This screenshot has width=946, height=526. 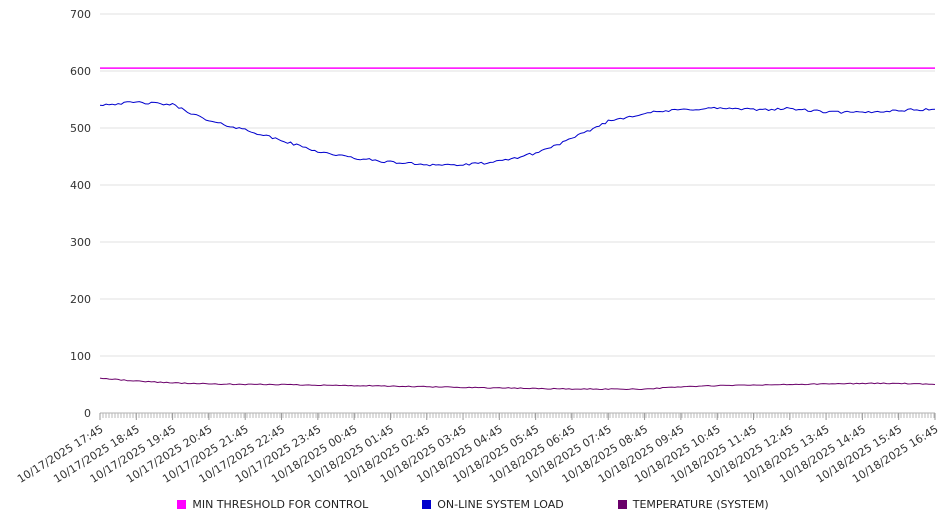 What do you see at coordinates (80, 185) in the screenshot?
I see `y-tick-label: 400` at bounding box center [80, 185].